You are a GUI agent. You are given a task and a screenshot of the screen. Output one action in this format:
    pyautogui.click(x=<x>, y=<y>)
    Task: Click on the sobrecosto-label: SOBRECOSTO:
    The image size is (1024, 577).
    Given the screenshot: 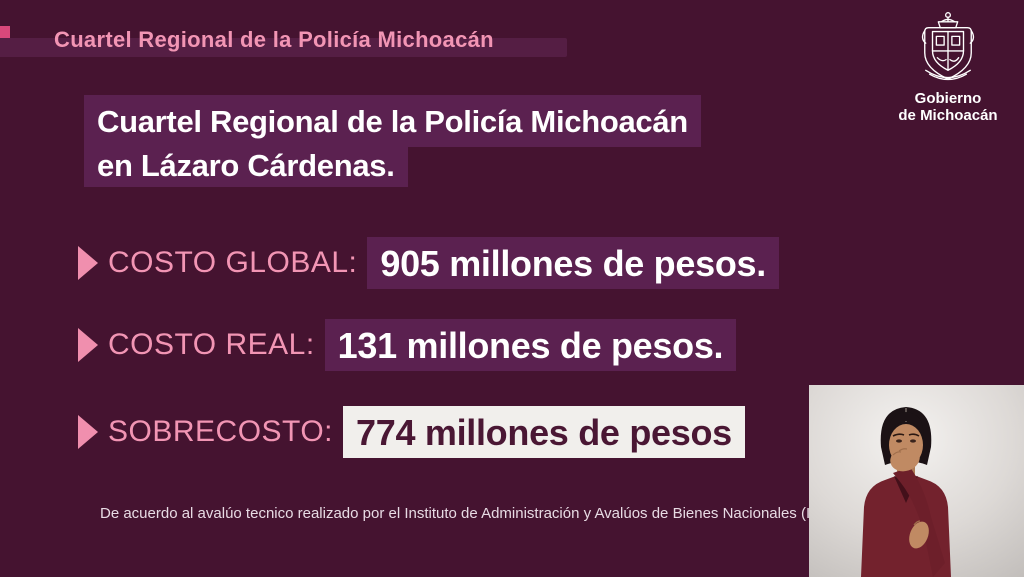 What is the action you would take?
    pyautogui.click(x=220, y=431)
    